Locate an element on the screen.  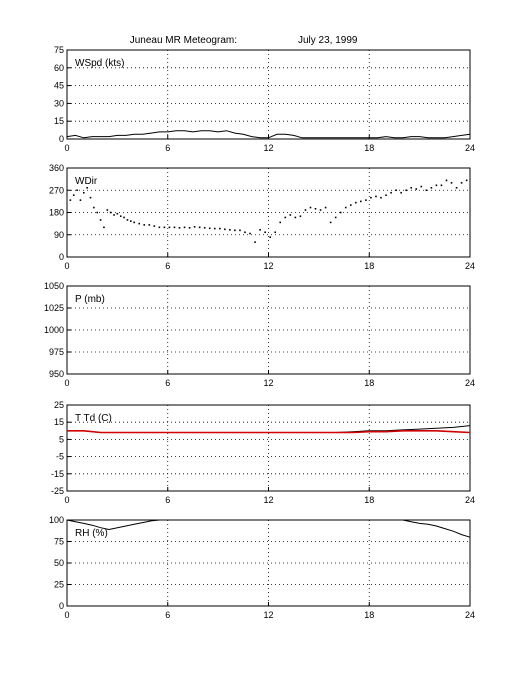
panel-4: 0 6 12 18 24 -25 -15 -5 5 15 25 T Td (C) is located at coordinates (263, 452).